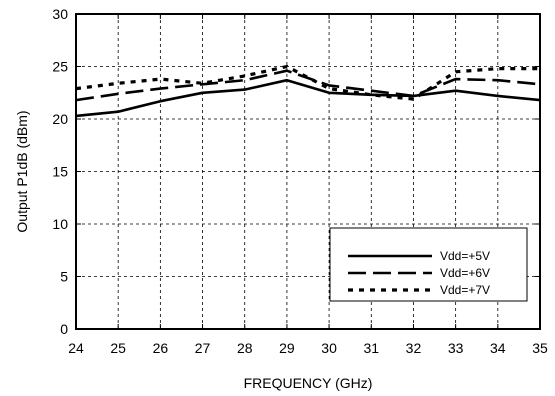 The width and height of the screenshot is (555, 396). Describe the element at coordinates (308, 383) in the screenshot. I see `x-axis-title: FREQUENCY (GHz)` at that location.